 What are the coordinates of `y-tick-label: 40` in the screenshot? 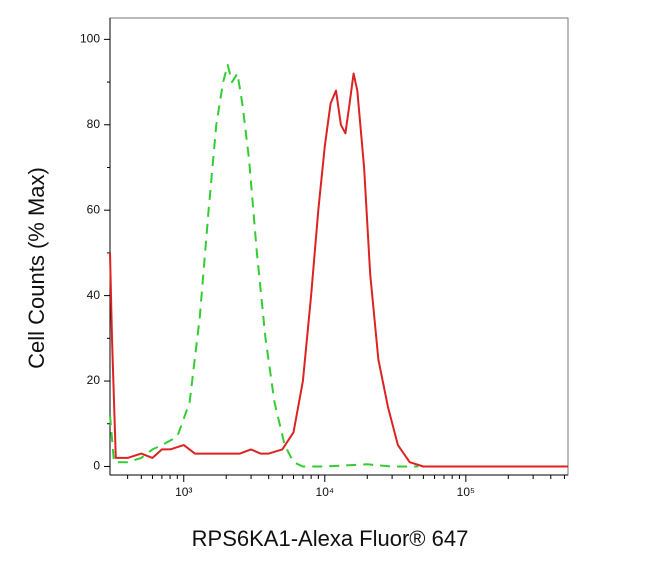 It's located at (94, 295).